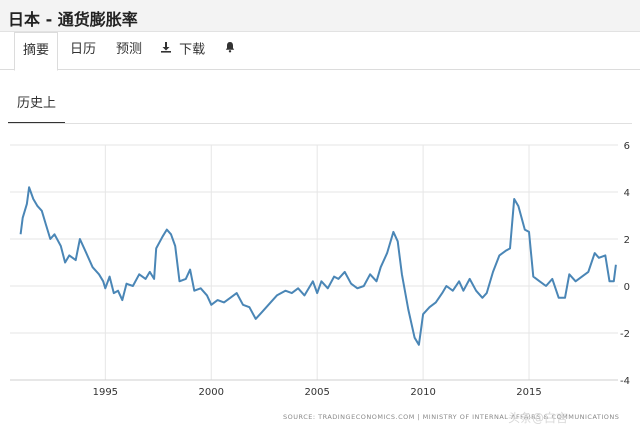 The height and width of the screenshot is (429, 640). I want to click on tab-alerts, so click(231, 51).